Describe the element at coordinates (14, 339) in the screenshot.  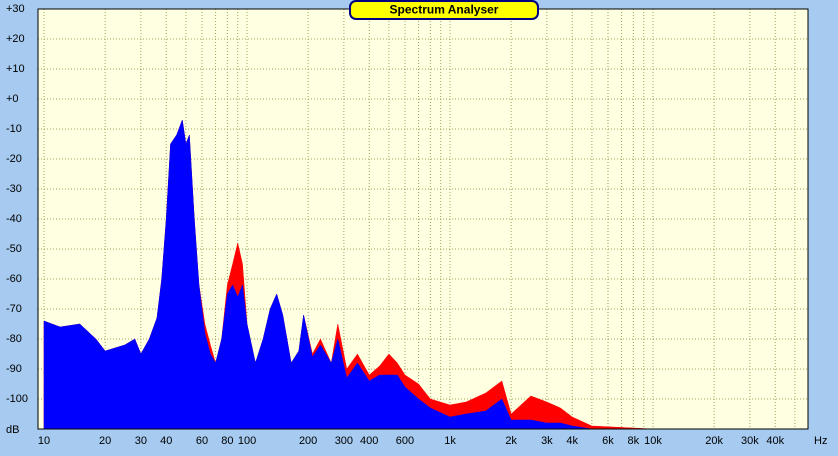
I see `y-tick-label: -80` at that location.